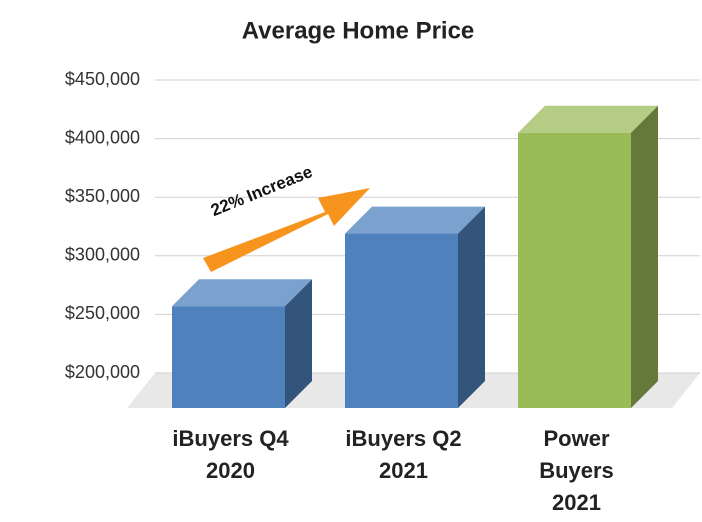 The width and height of the screenshot is (702, 522). I want to click on x-tick-label: iBuyers Q2, so click(403, 438).